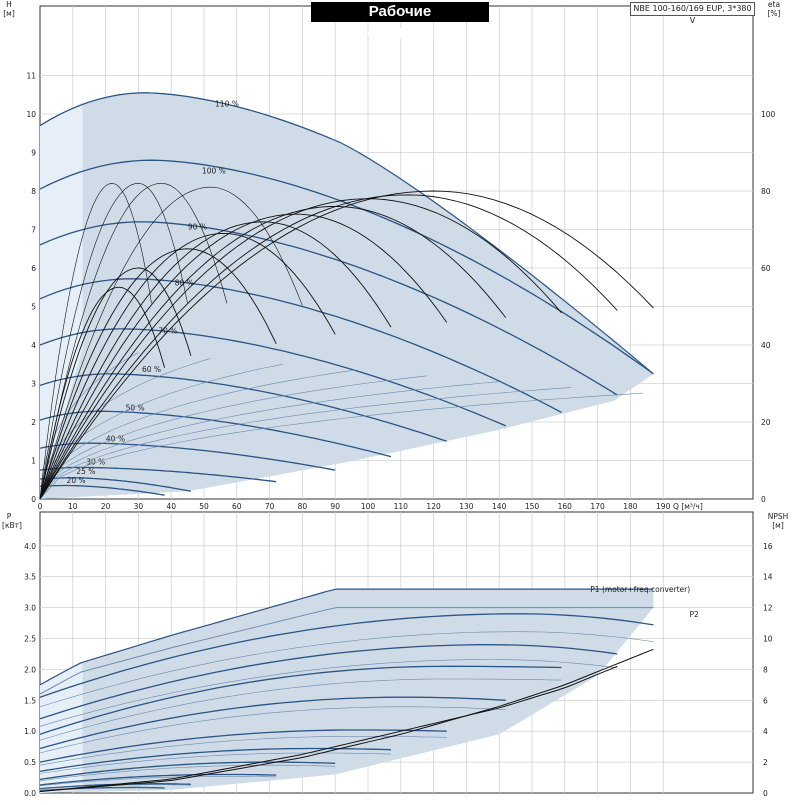 This screenshot has width=800, height=805. Describe the element at coordinates (565, 506) in the screenshot. I see `head-x-tick-label: 160` at that location.